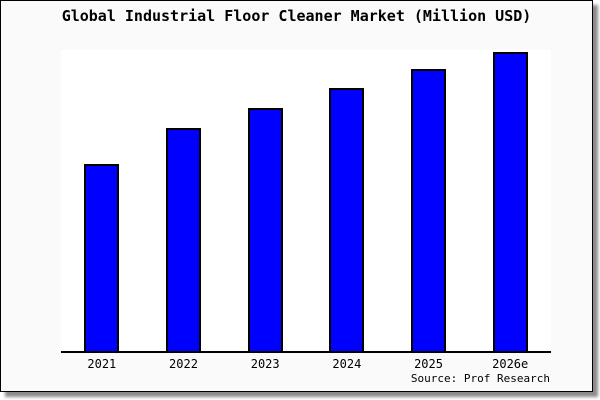  I want to click on bar-2023, so click(265, 229).